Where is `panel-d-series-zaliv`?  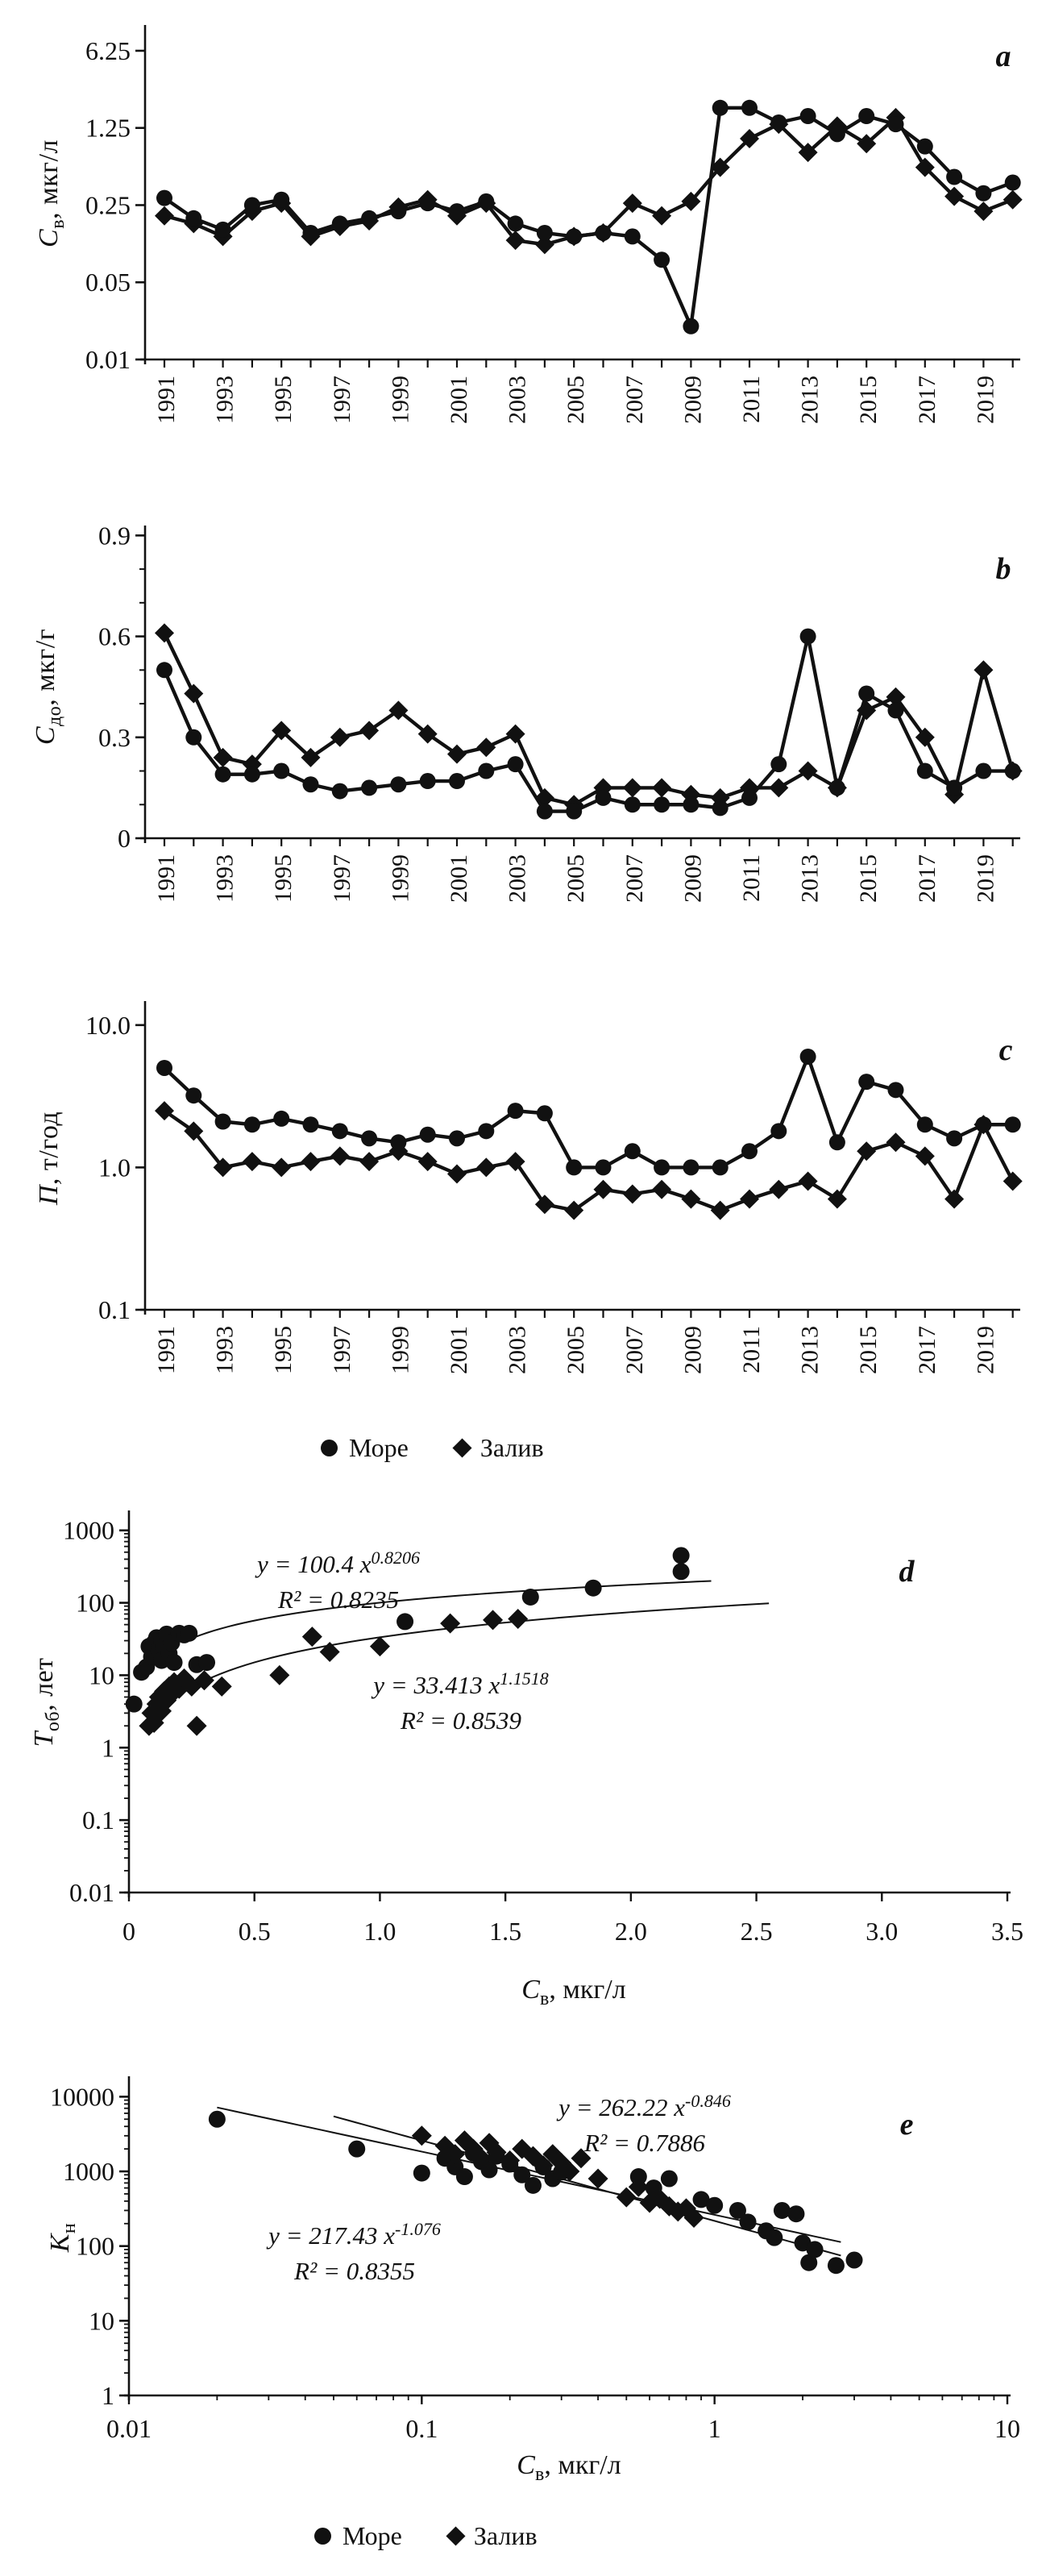 panel-d-series-zaliv is located at coordinates (334, 1672).